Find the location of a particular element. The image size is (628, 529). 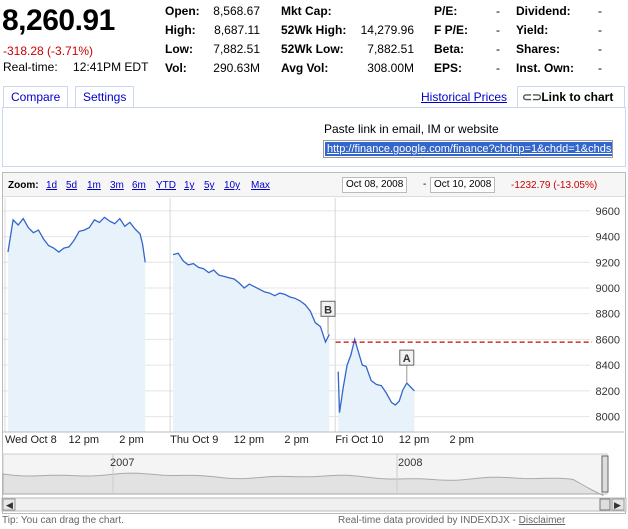

x-axis-strip is located at coordinates (296, 439).